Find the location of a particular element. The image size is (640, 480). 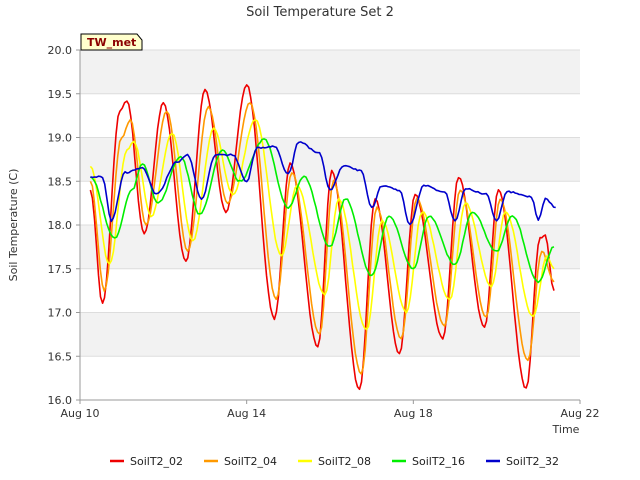

x-tick-label: Aug 14 is located at coordinates (246, 413).